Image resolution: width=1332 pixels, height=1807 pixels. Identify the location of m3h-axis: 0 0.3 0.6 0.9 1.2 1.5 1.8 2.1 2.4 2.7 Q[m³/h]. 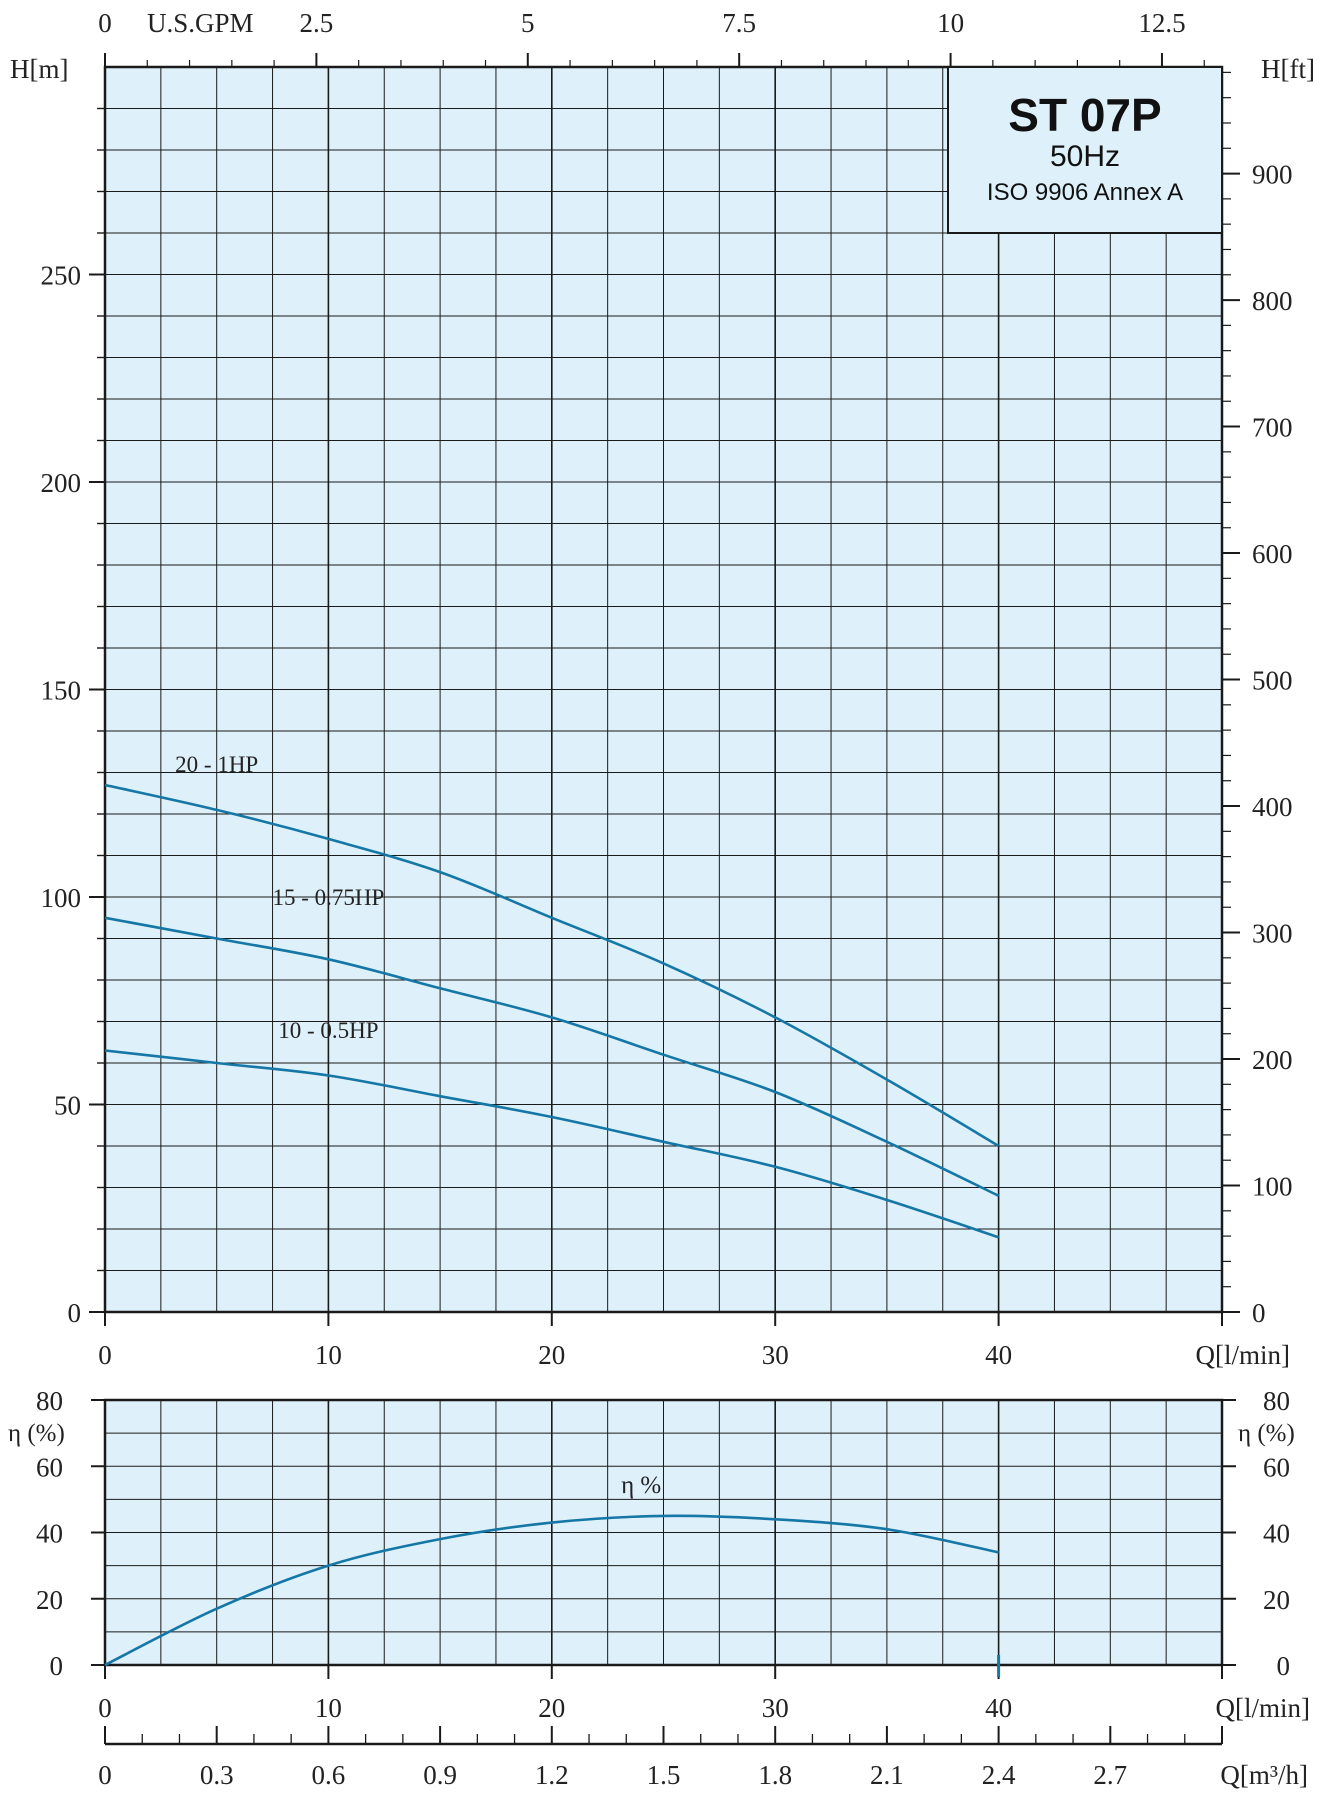
(703, 1758).